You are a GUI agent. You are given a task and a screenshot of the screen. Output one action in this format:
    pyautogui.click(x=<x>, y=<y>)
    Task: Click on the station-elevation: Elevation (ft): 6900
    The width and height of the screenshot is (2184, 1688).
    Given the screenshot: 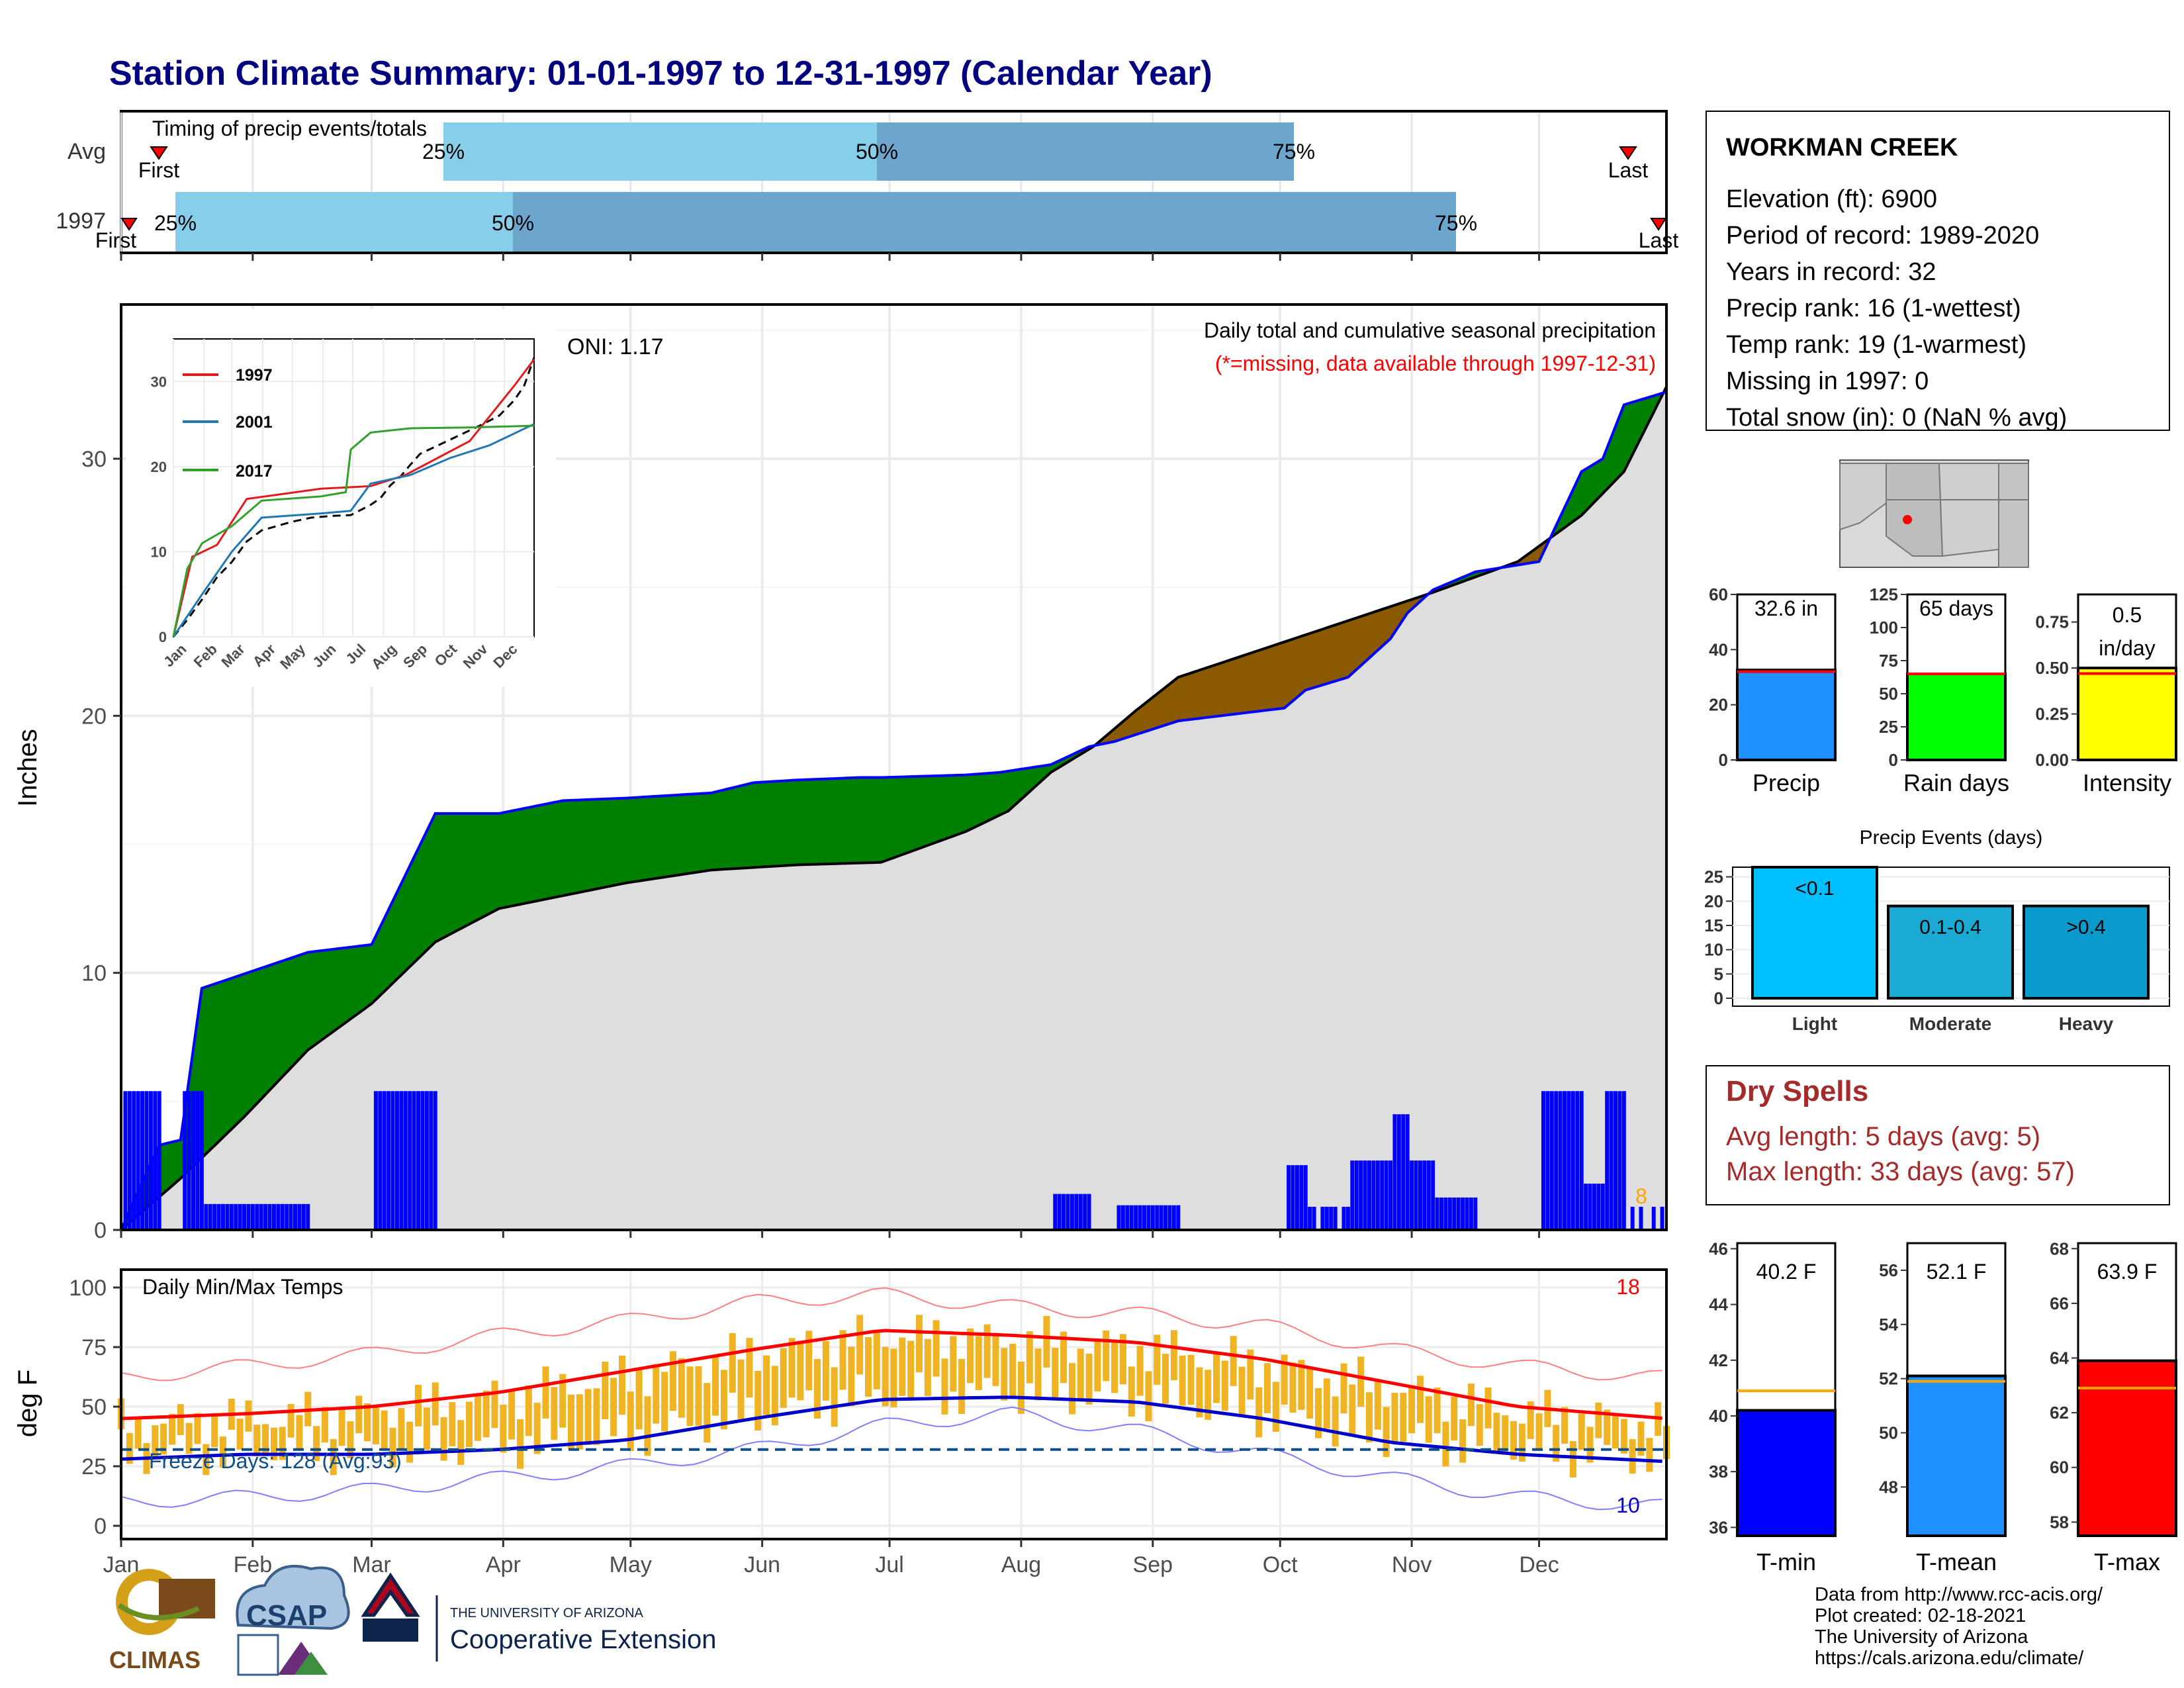 What is the action you would take?
    pyautogui.click(x=1831, y=199)
    